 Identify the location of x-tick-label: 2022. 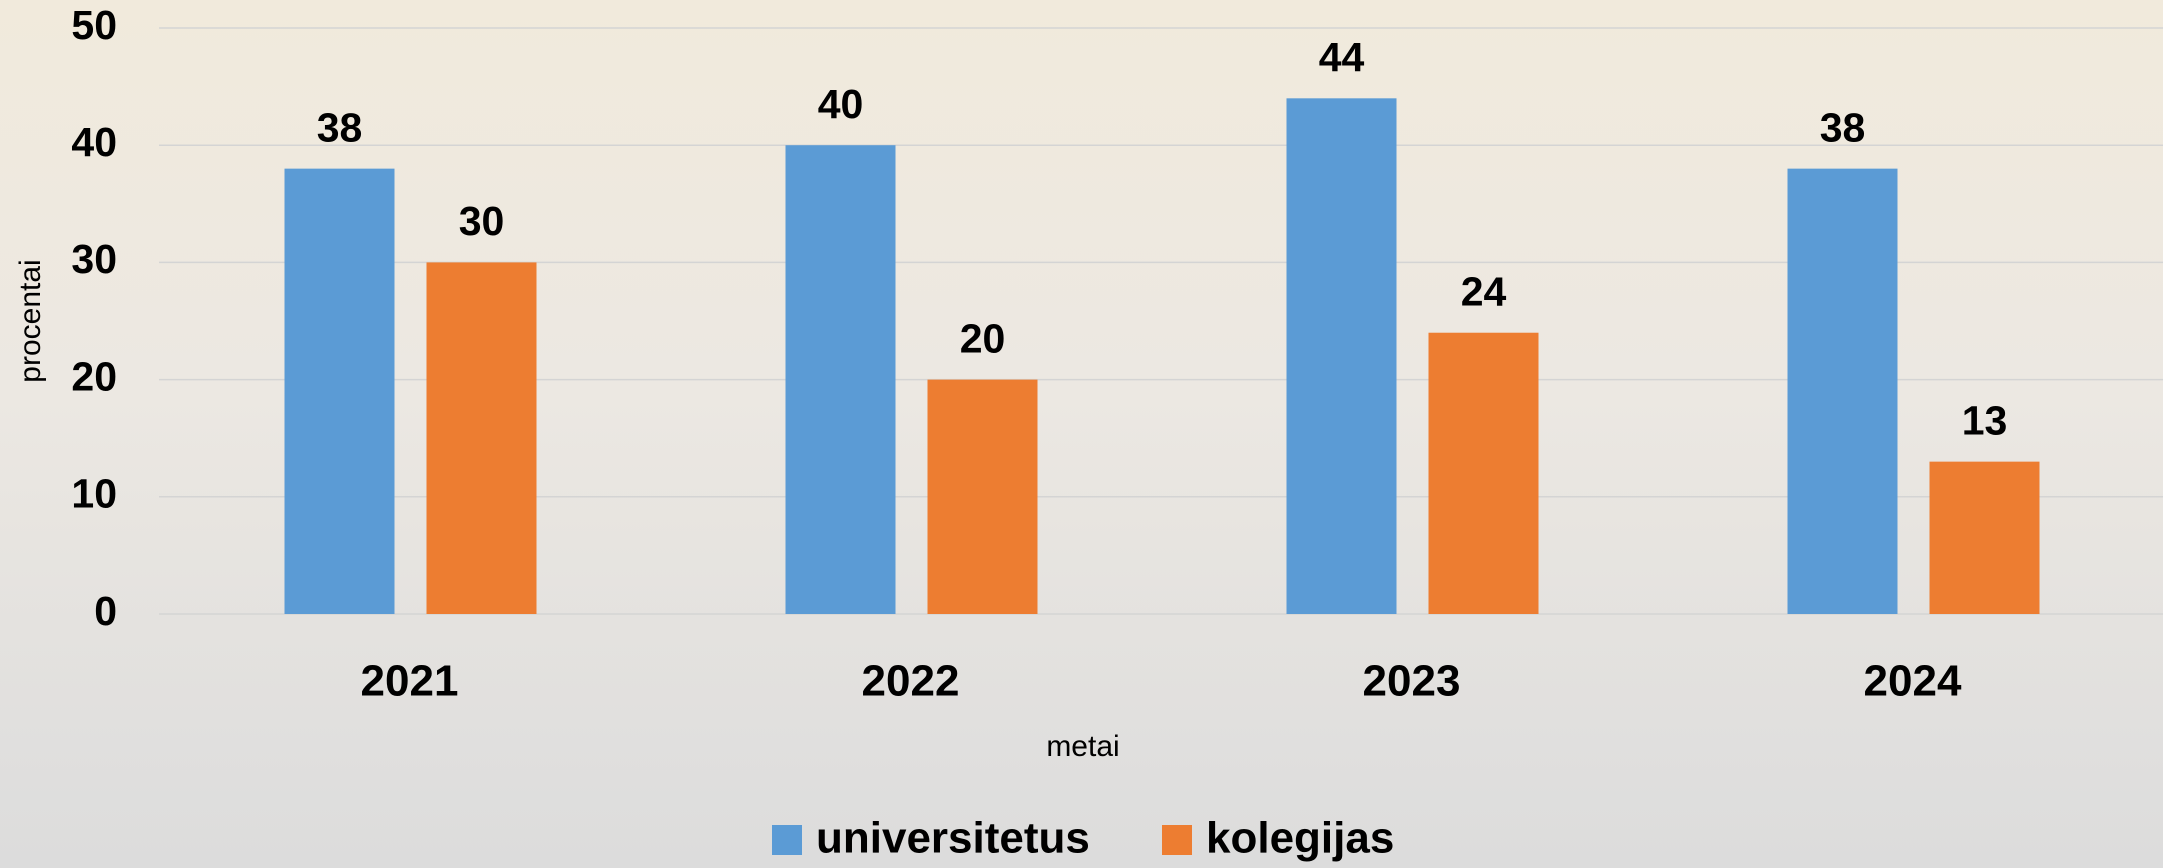
(911, 681).